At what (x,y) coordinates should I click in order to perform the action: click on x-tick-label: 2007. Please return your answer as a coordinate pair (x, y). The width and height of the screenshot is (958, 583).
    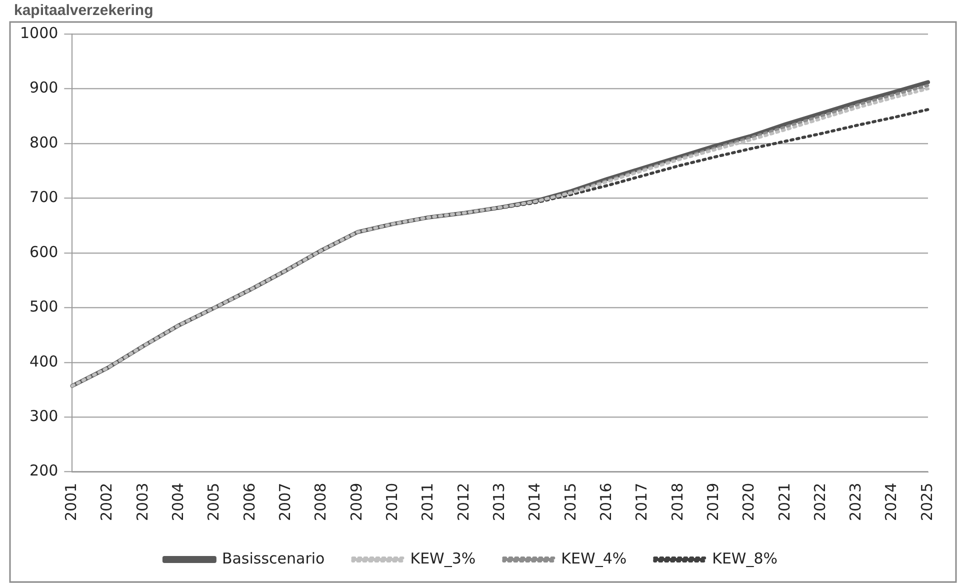
    Looking at the image, I should click on (285, 502).